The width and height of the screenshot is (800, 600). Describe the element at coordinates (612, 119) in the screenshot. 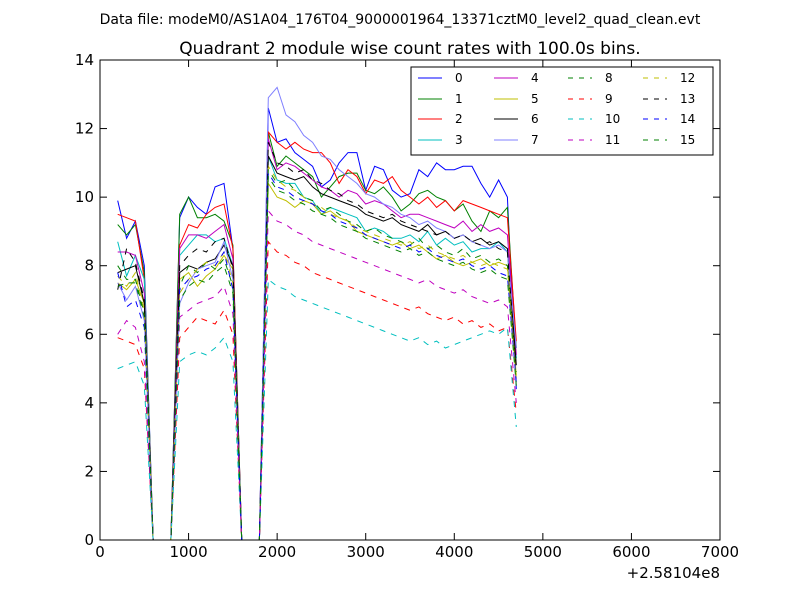

I see `legend-label-10: 10` at that location.